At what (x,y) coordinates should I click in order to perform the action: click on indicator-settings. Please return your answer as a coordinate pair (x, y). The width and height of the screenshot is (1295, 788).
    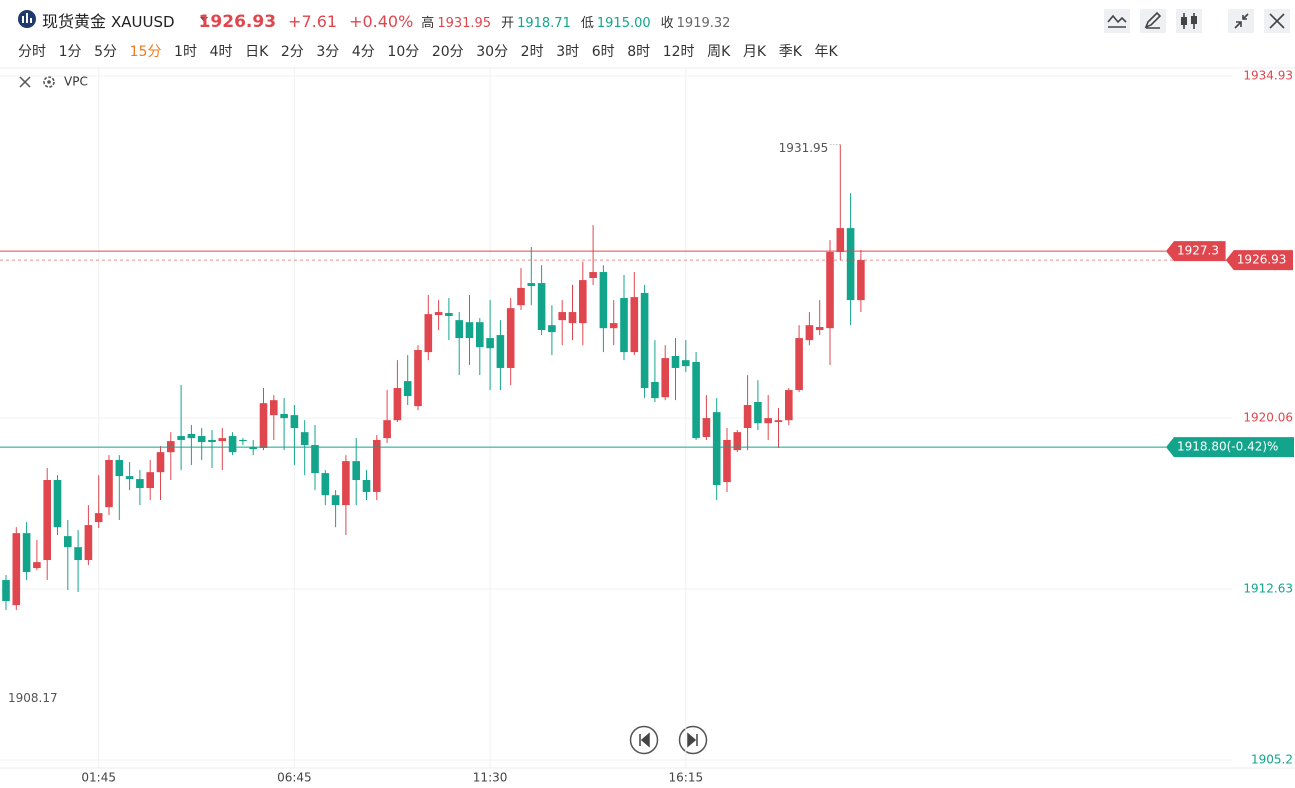
    Looking at the image, I should click on (49, 82).